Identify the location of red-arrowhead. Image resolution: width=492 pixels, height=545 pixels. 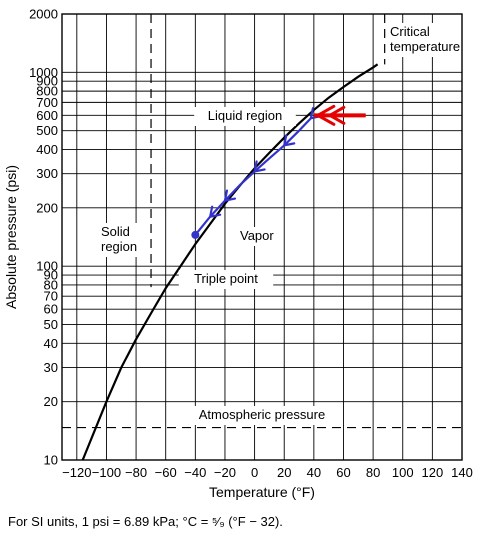
(325, 115).